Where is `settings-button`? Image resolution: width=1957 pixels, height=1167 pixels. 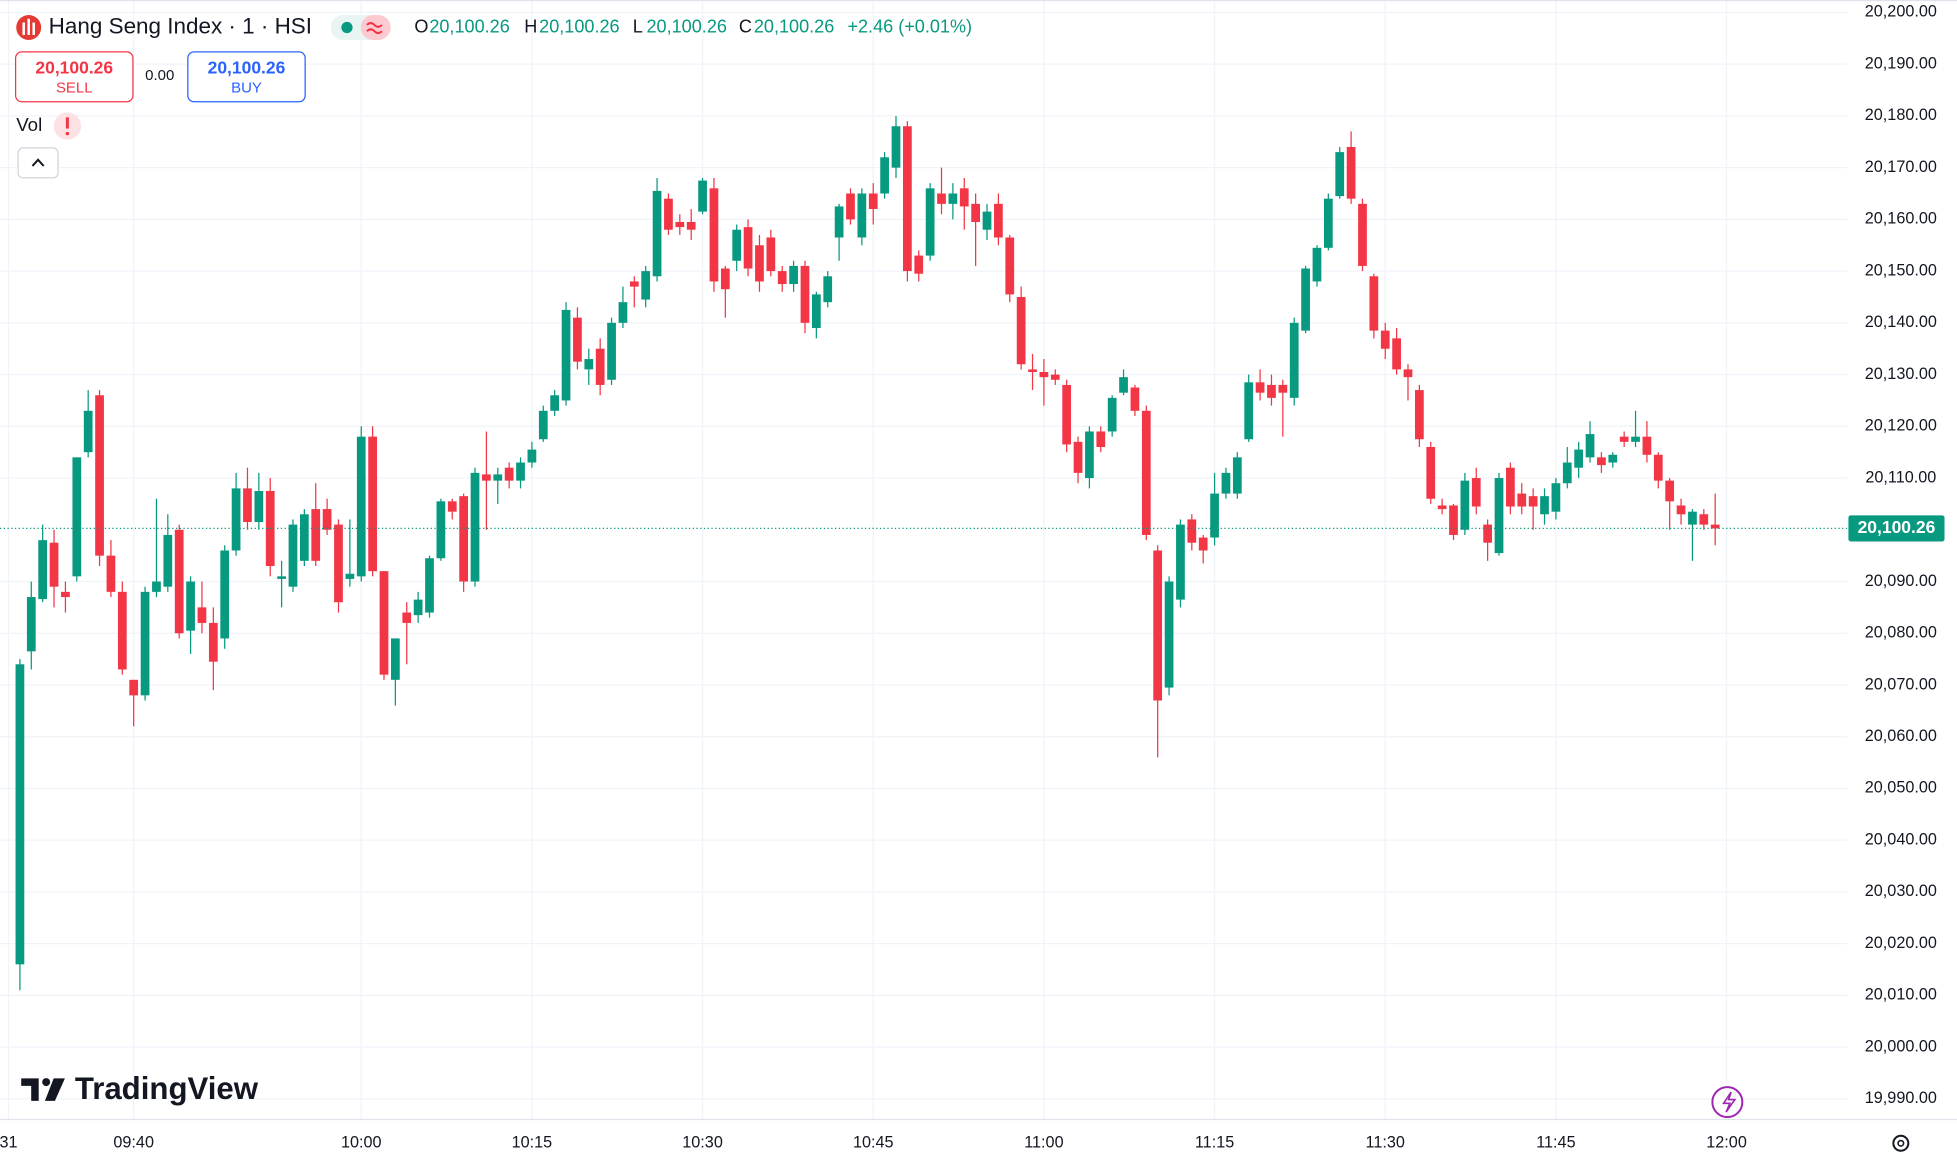 settings-button is located at coordinates (1901, 1143).